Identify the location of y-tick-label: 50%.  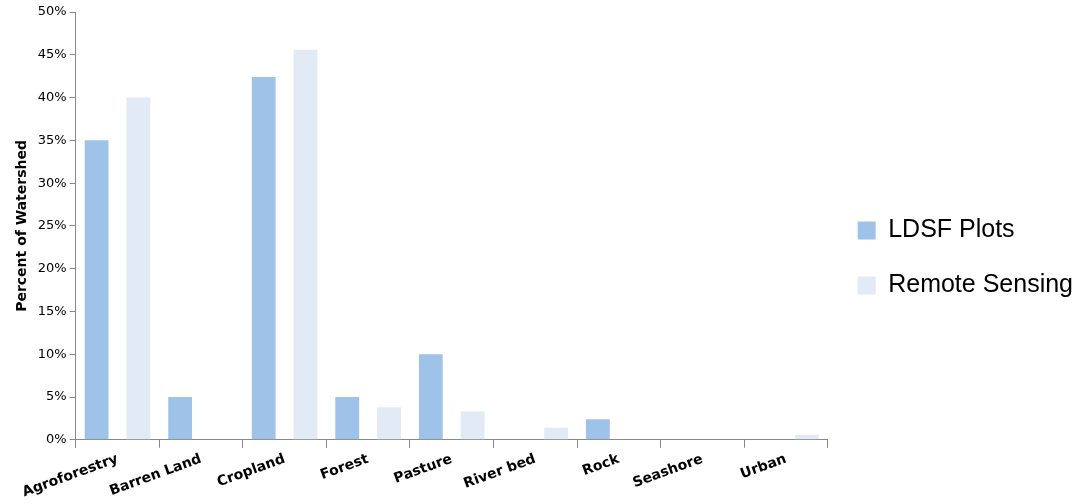
(52, 11).